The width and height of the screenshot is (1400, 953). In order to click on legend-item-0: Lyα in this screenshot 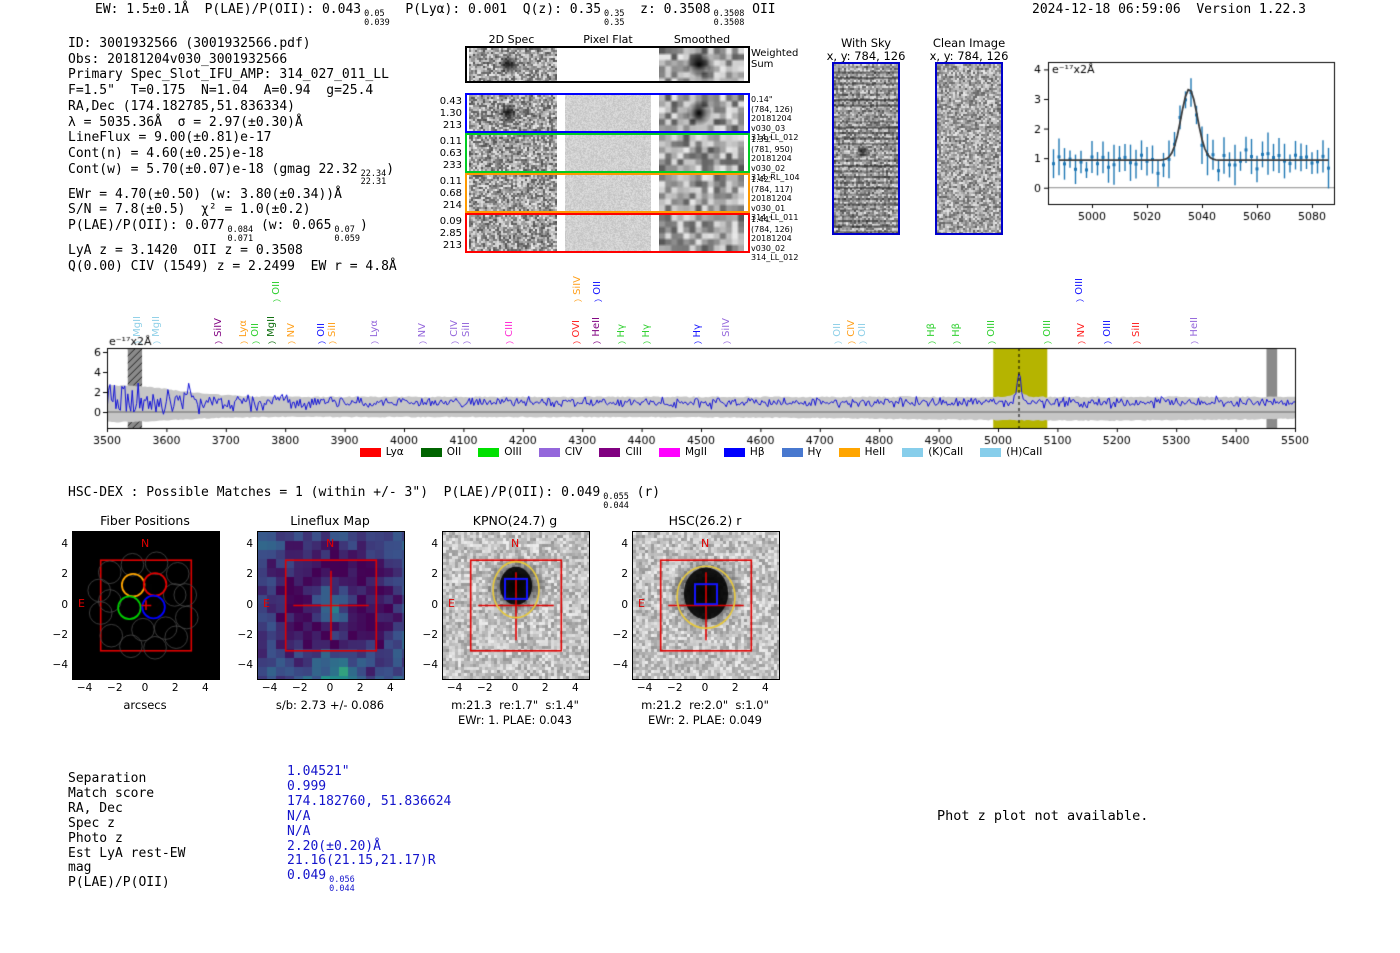, I will do `click(381, 452)`.